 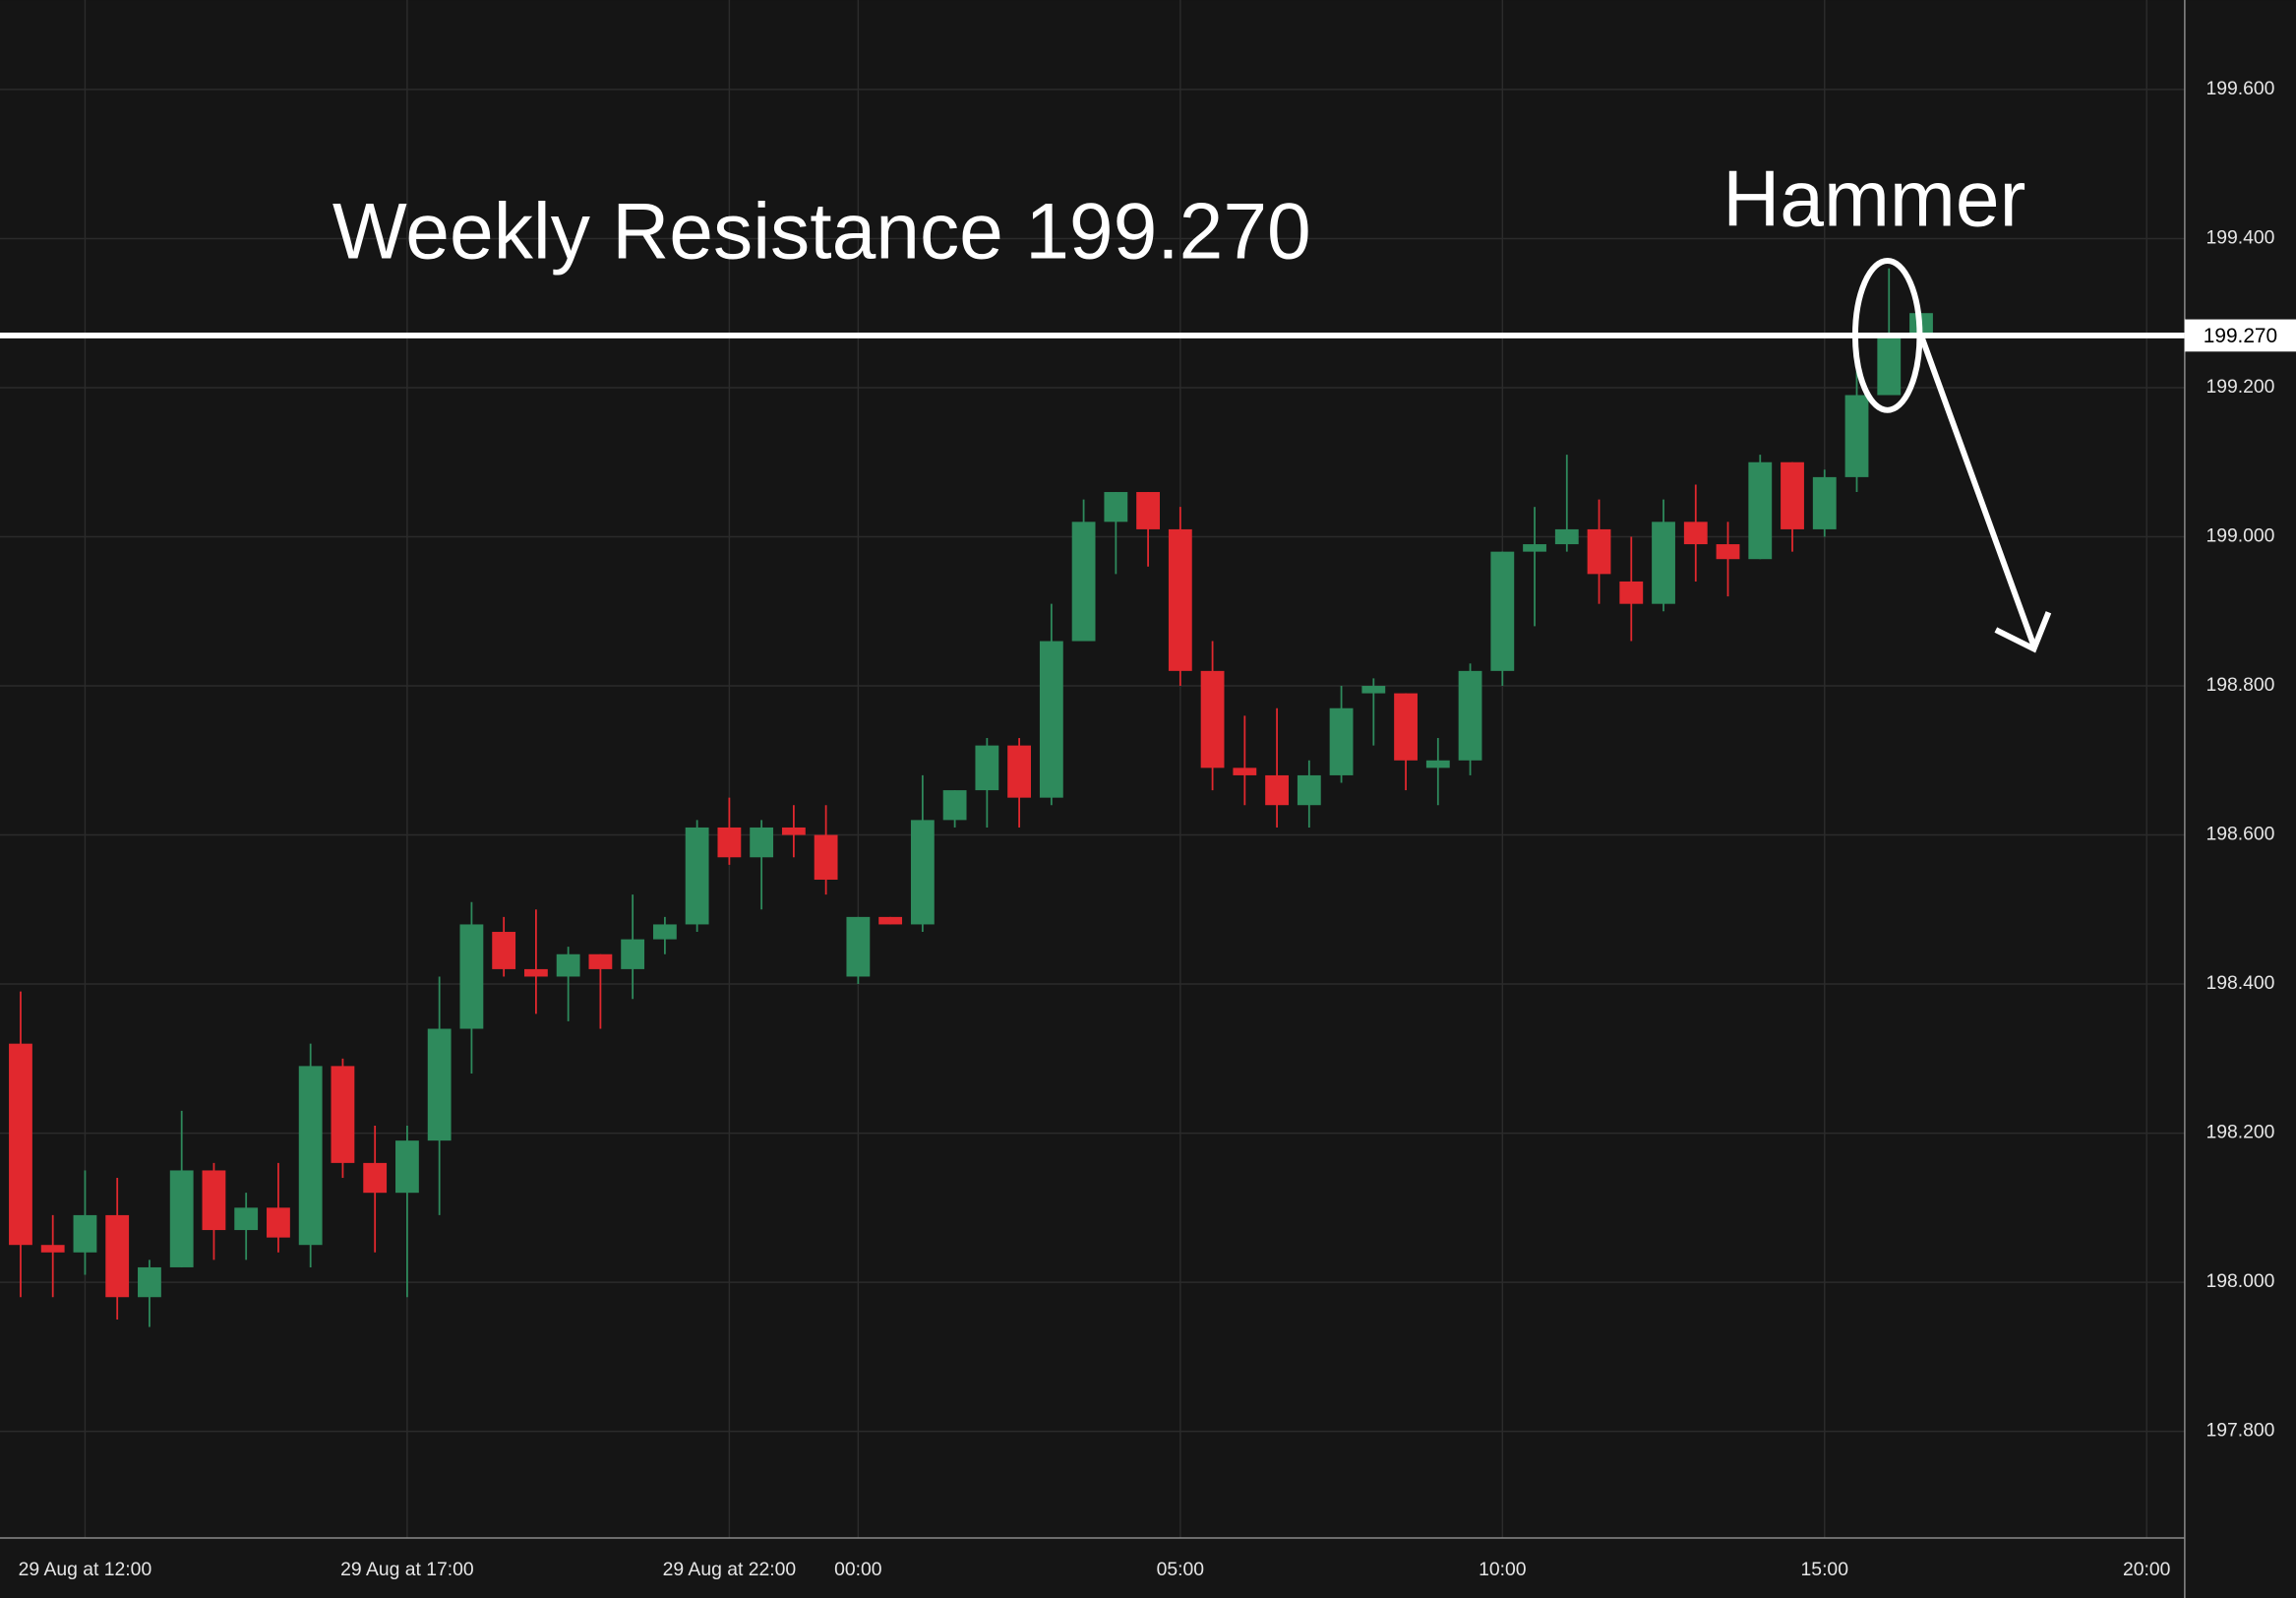 I want to click on x-tick-label: 20:00, so click(x=2146, y=1569).